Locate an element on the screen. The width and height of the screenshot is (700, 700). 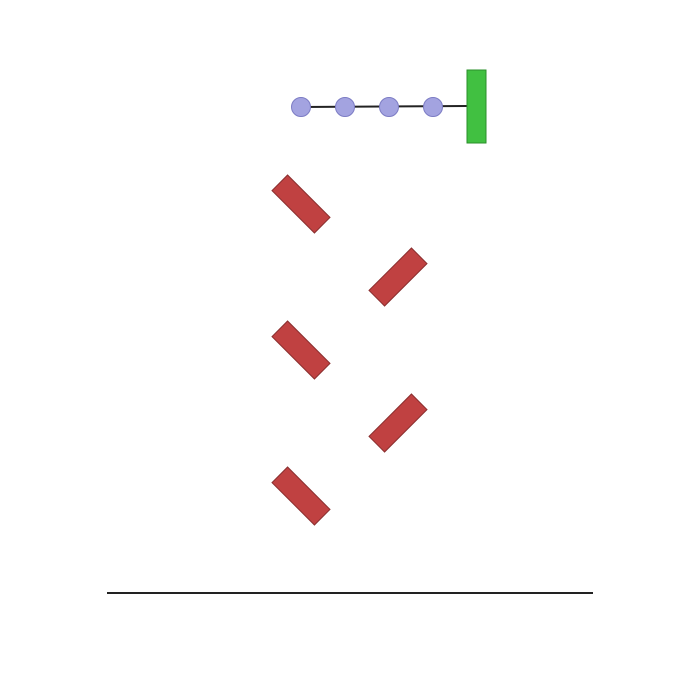
anchor-post is located at coordinates (476, 106).